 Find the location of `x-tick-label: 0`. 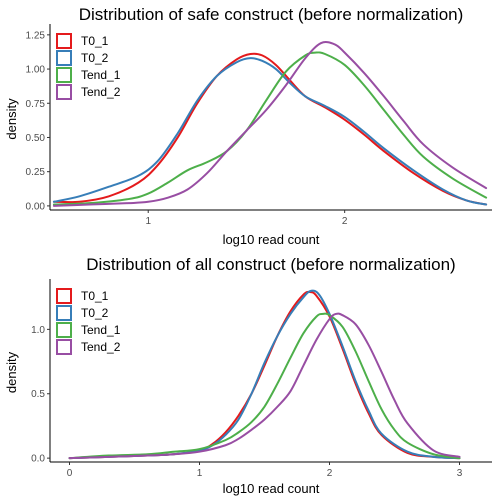

x-tick-label: 0 is located at coordinates (70, 473).